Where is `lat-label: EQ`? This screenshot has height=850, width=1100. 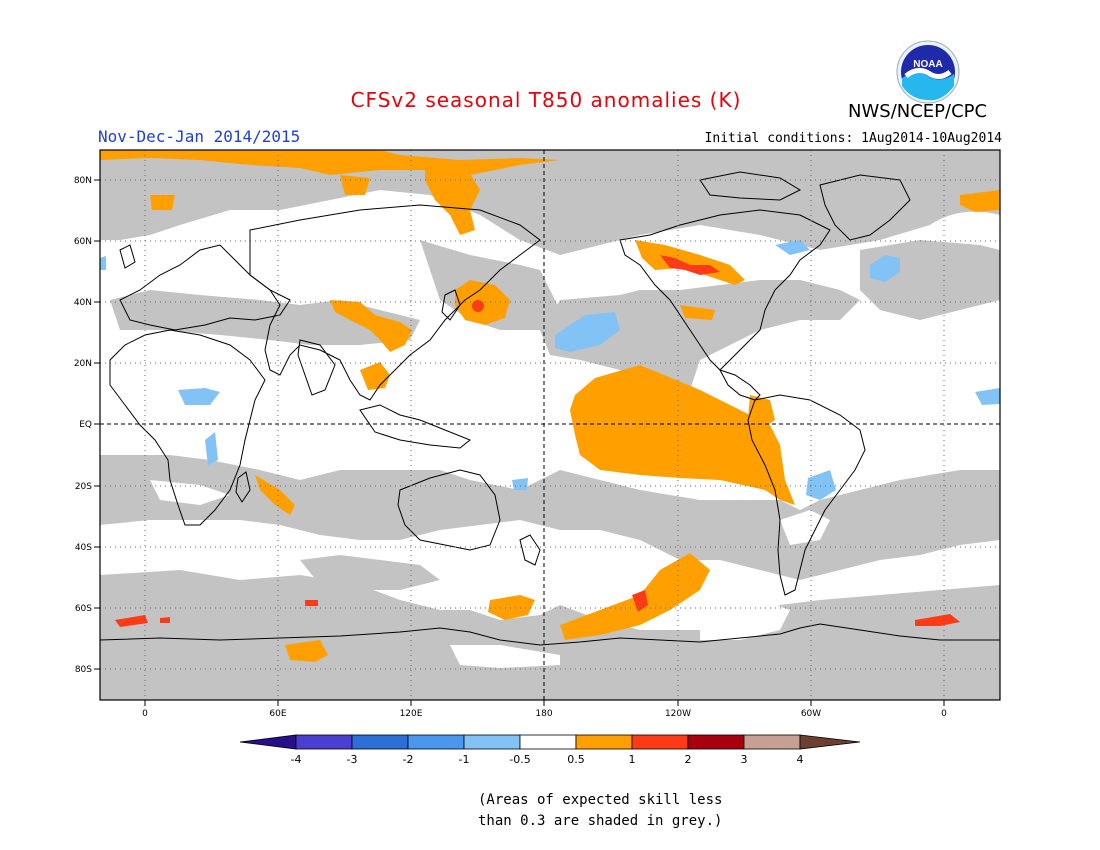 lat-label: EQ is located at coordinates (85, 425).